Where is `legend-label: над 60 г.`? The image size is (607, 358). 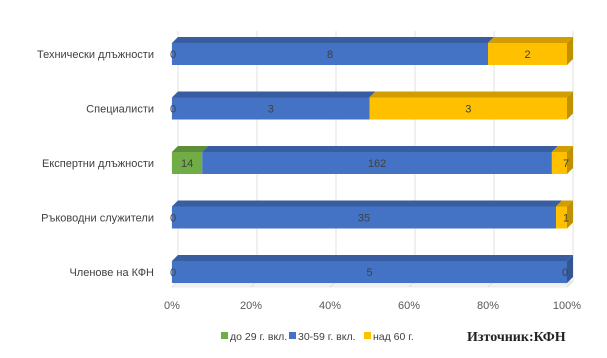
legend-label: над 60 г. is located at coordinates (393, 337).